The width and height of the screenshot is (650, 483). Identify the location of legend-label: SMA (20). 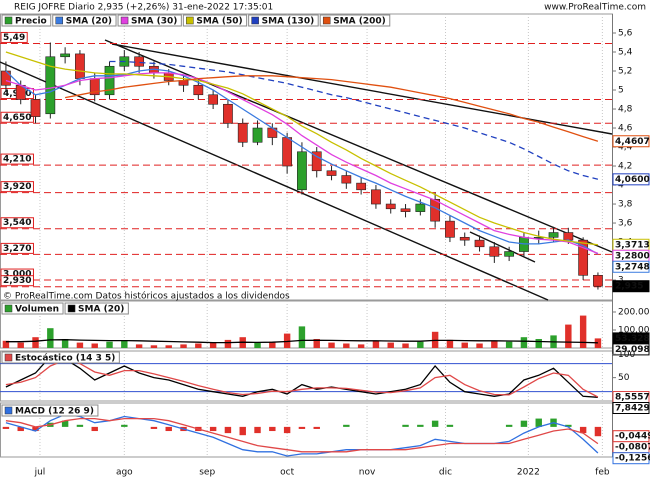
(89, 22).